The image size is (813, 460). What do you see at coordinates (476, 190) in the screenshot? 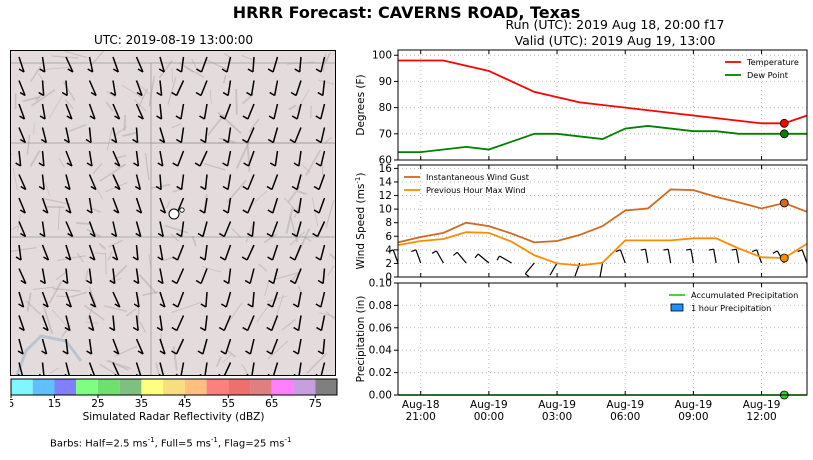
I see `legend-label: Previous Hour Max Wind` at bounding box center [476, 190].